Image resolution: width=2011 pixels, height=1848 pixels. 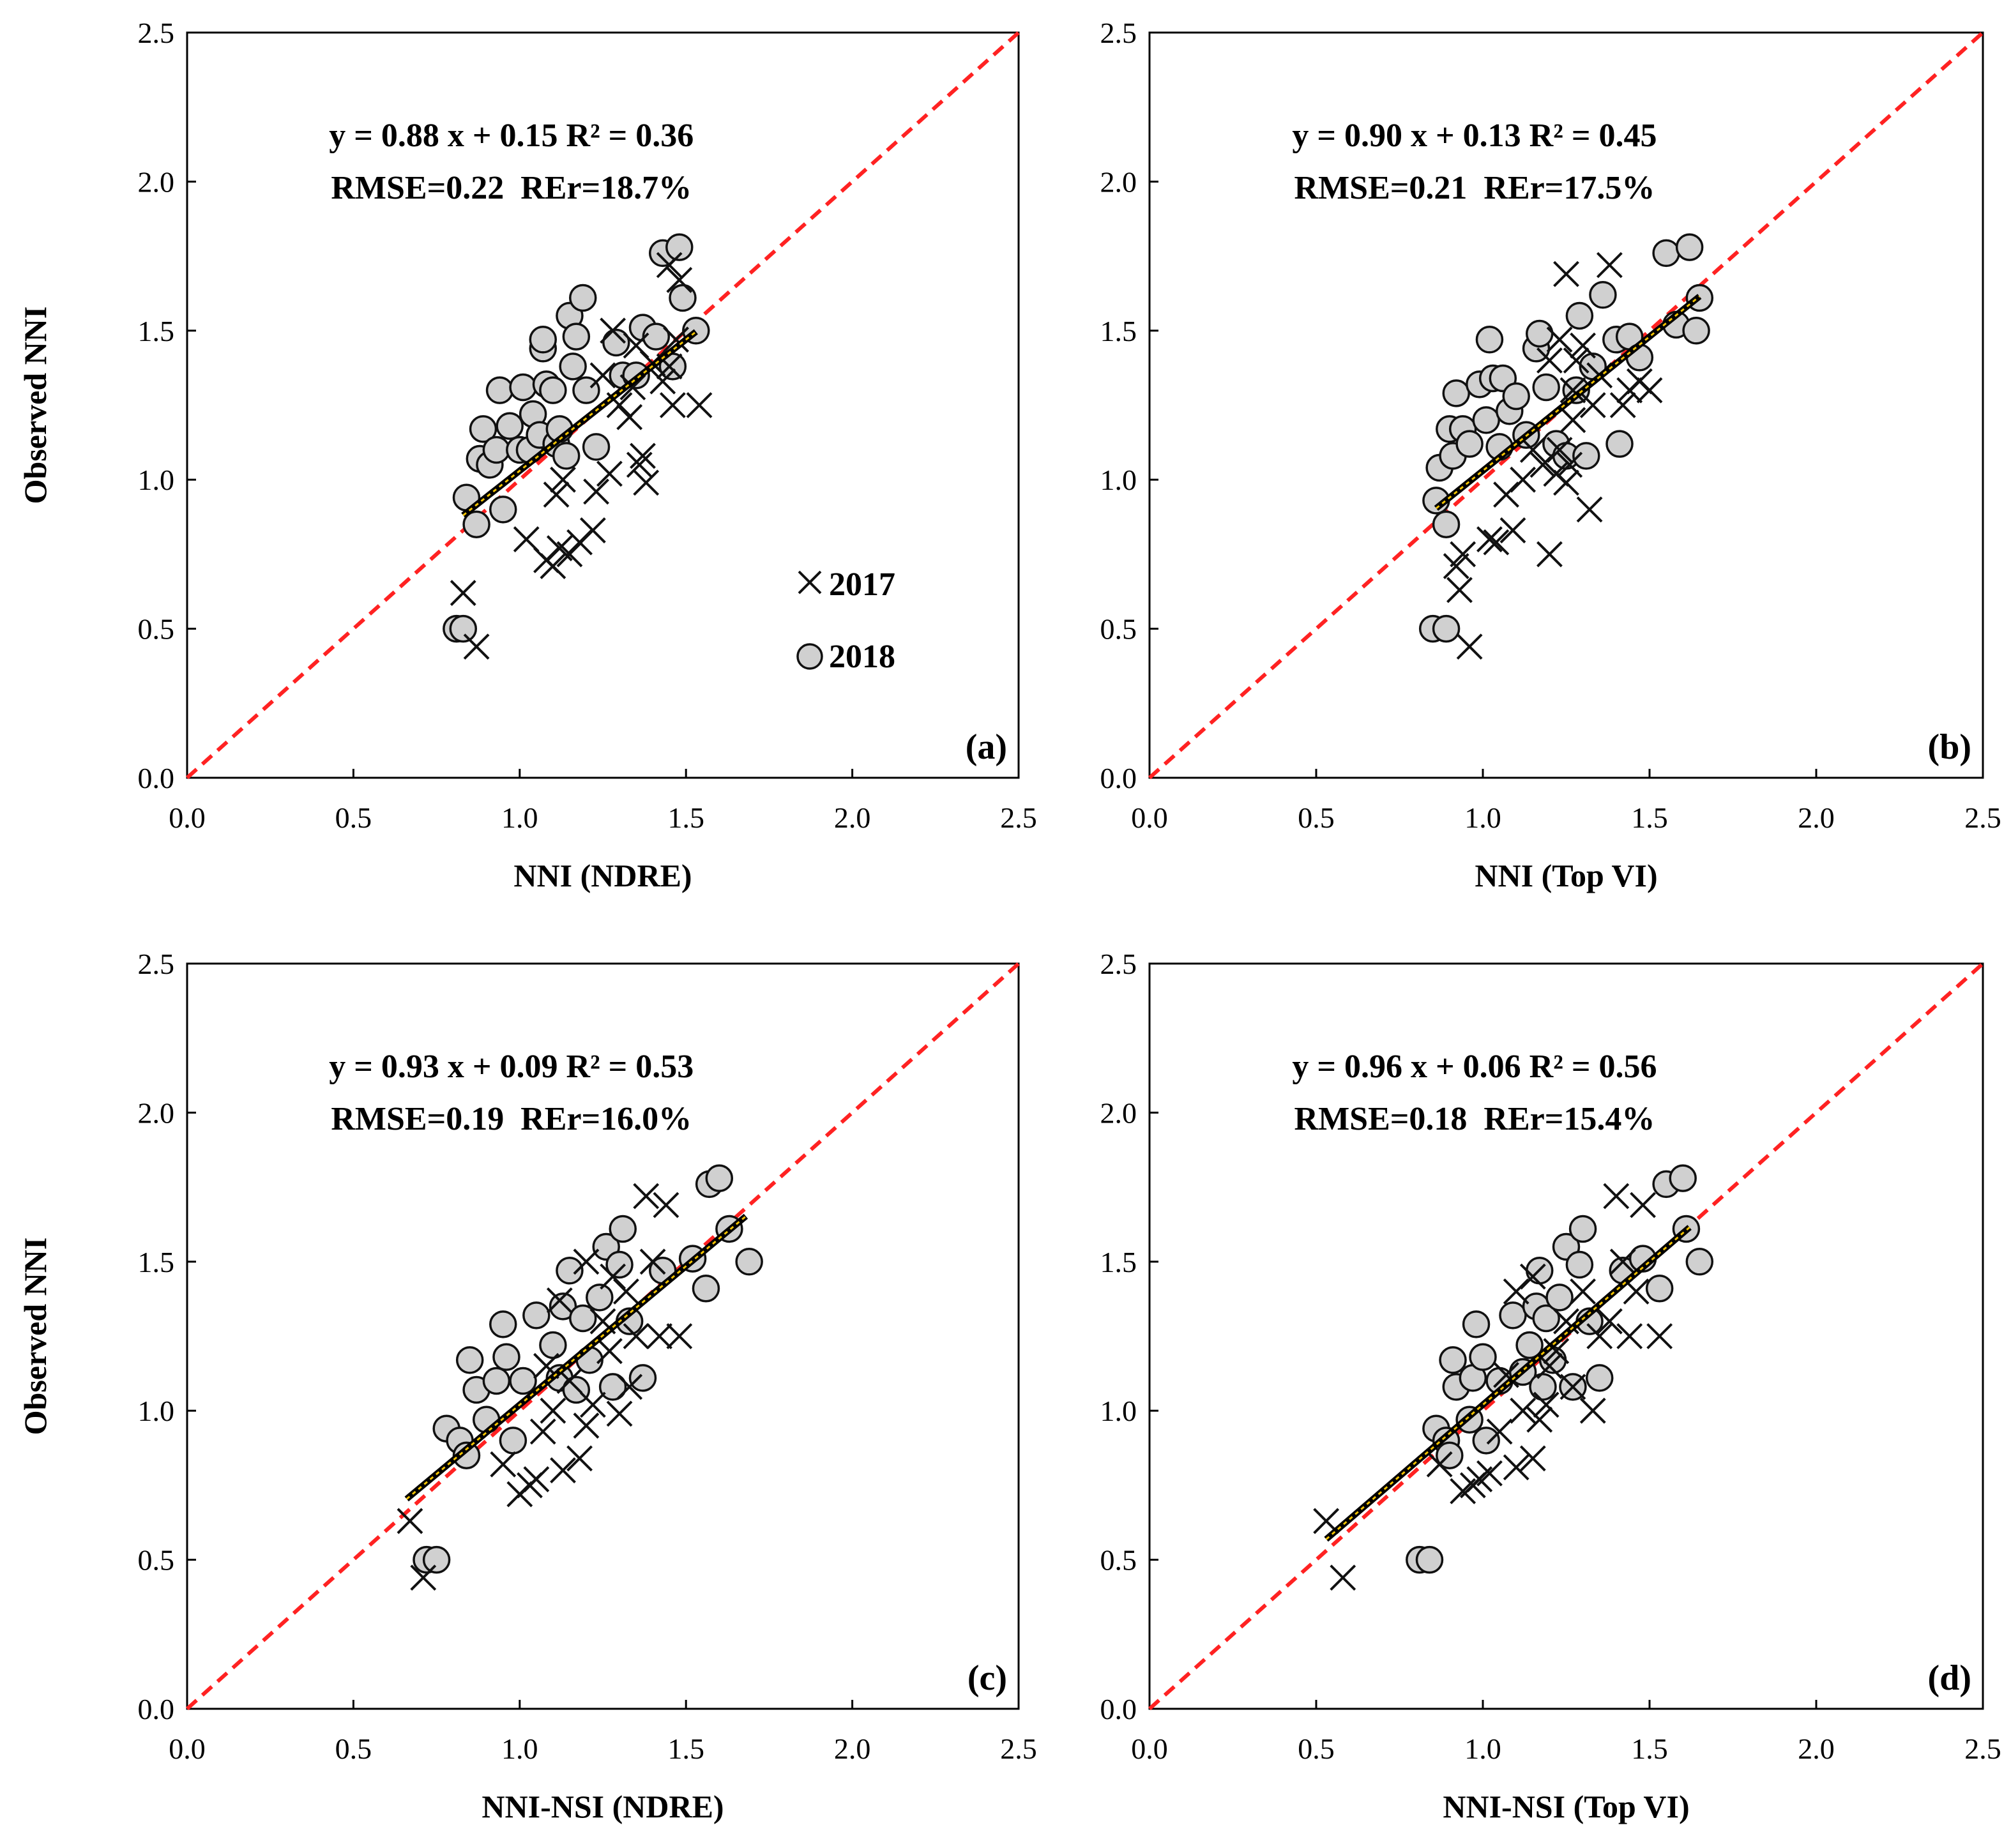 I want to click on regression-line-dash, so click(x=1568, y=402).